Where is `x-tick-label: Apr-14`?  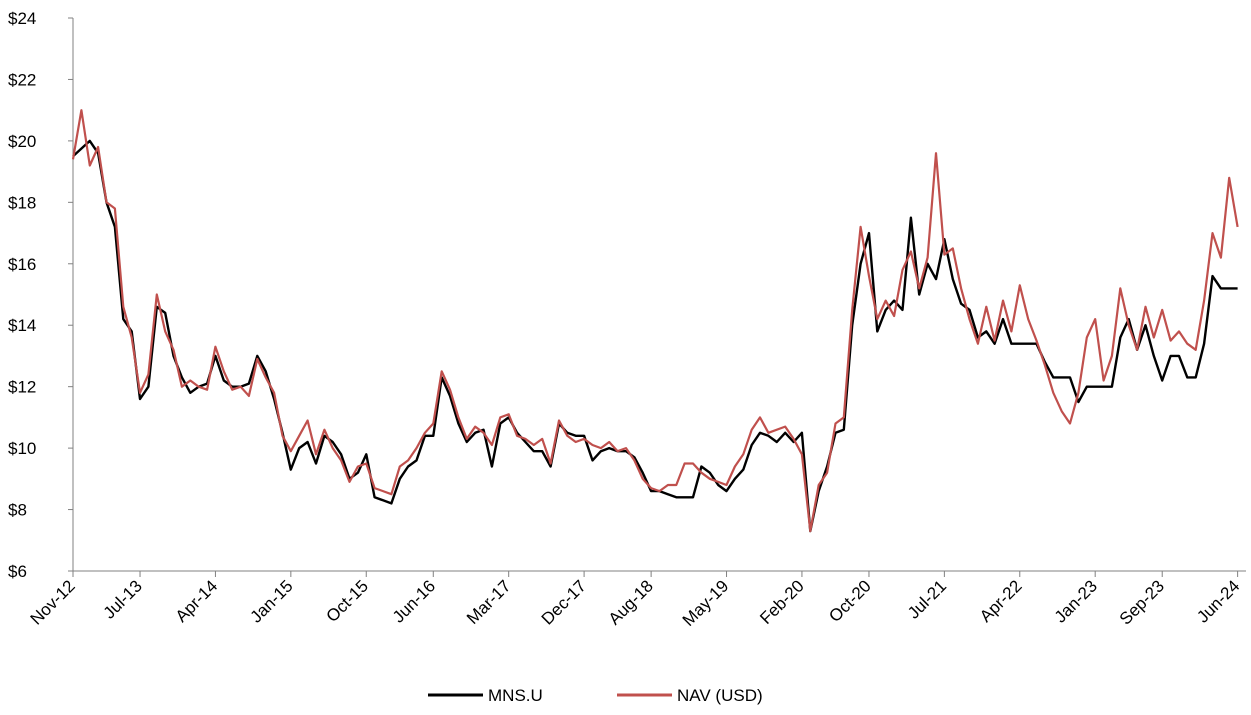 x-tick-label: Apr-14 is located at coordinates (197, 601).